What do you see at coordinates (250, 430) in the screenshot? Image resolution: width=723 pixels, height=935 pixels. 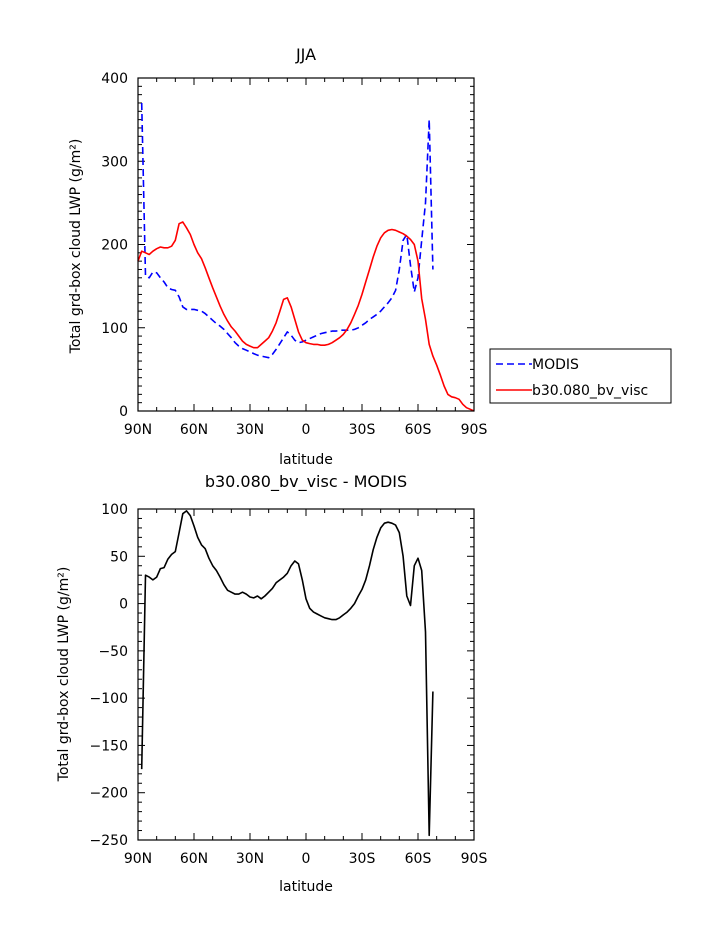 I see `top-x-tick-label: 30N` at bounding box center [250, 430].